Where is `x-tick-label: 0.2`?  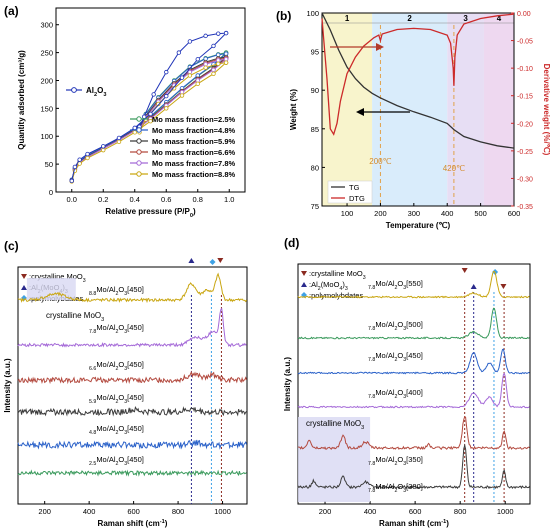 x-tick-label: 0.2 is located at coordinates (103, 199).